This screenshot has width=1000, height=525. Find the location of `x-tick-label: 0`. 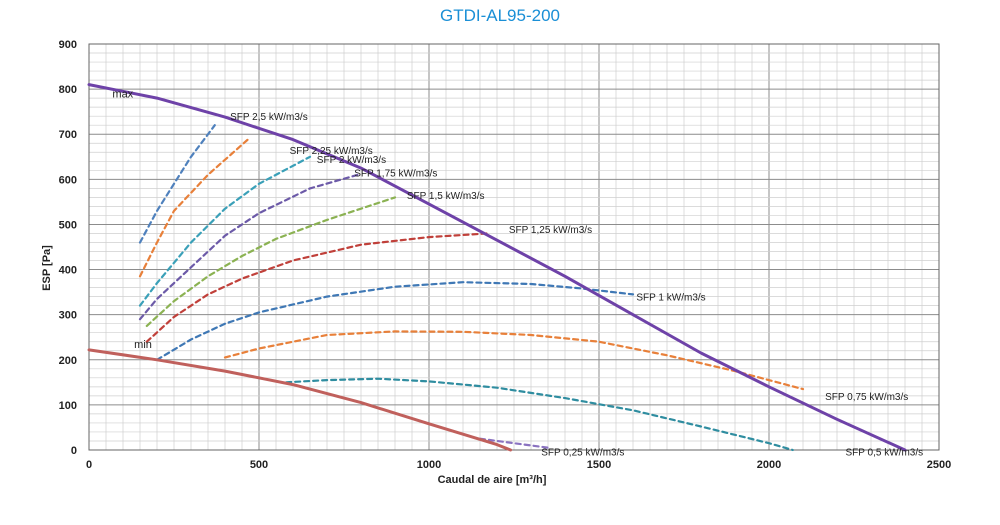

x-tick-label: 0 is located at coordinates (89, 465).